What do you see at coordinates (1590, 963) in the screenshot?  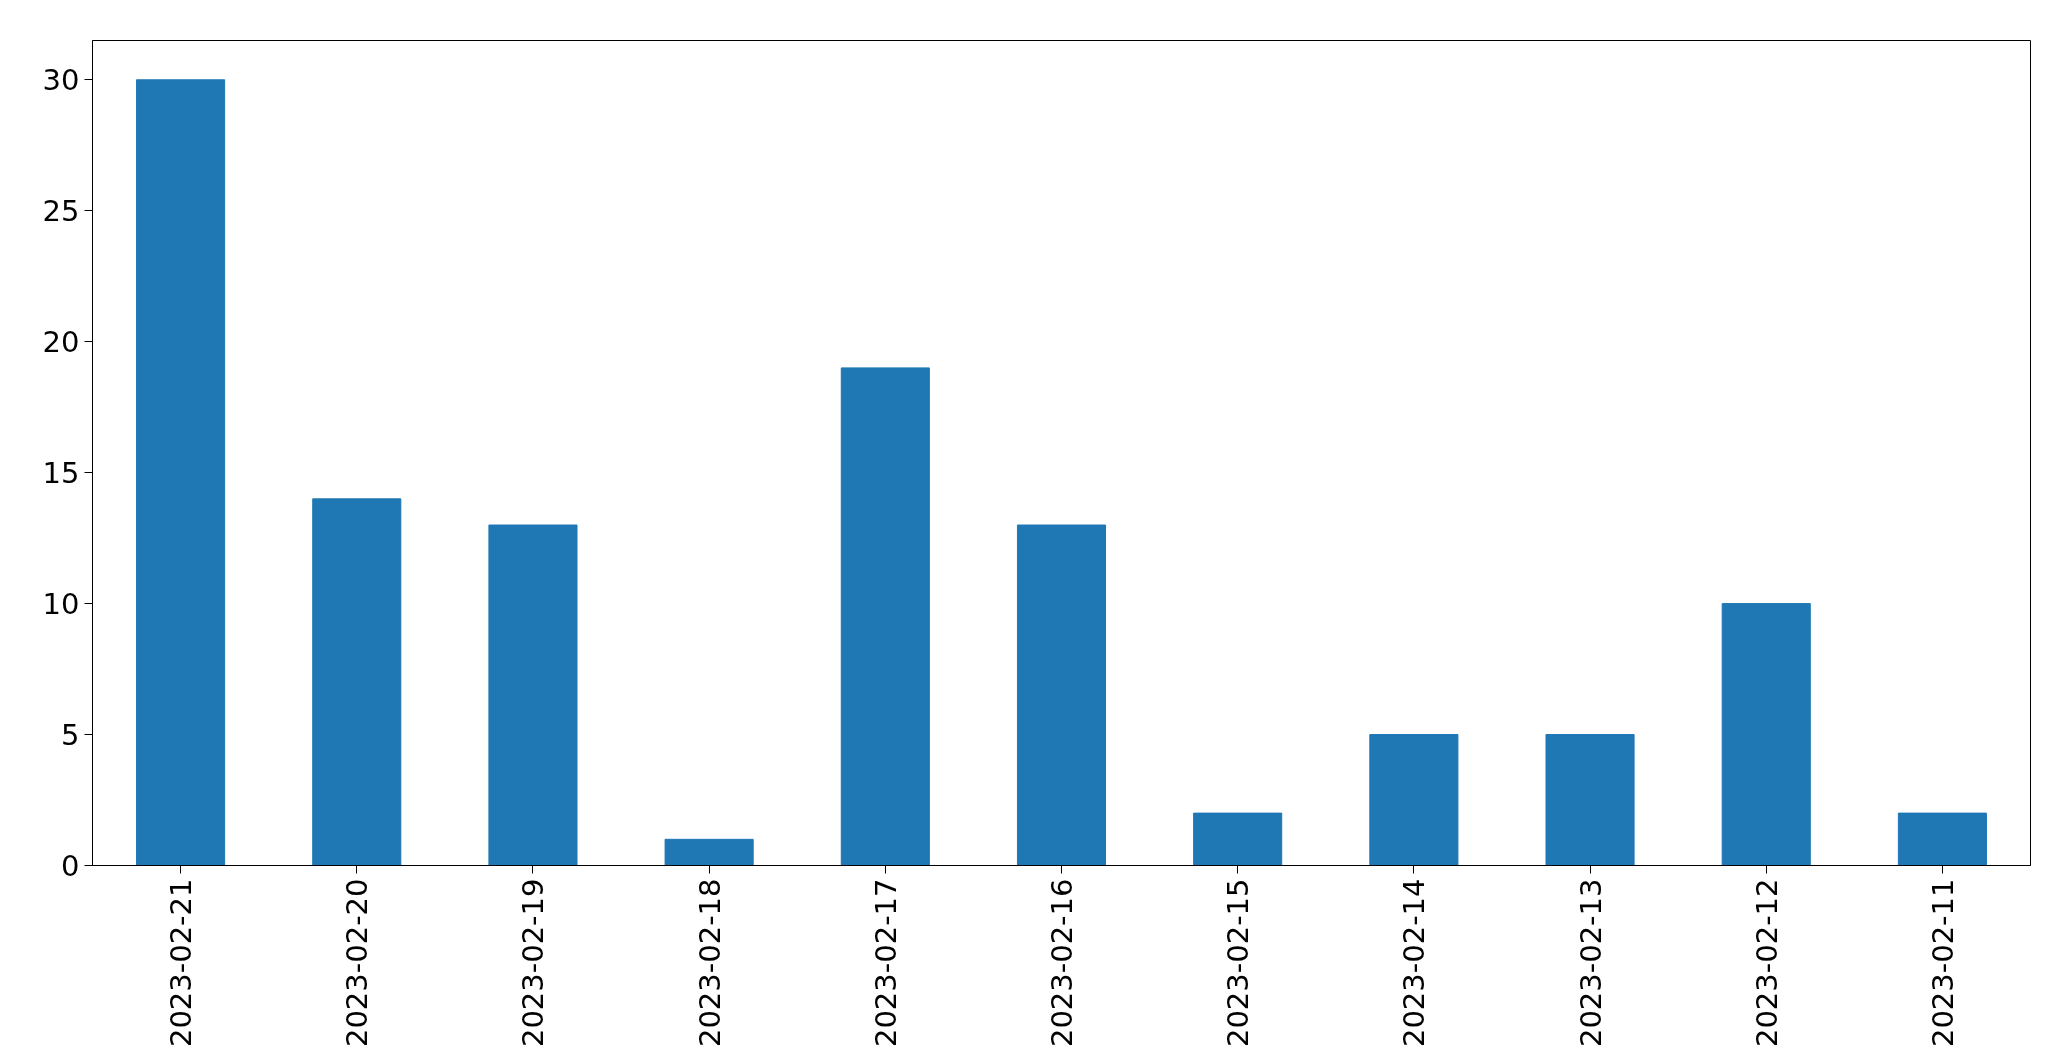 I see `x-tick-label: 2023-02-13` at bounding box center [1590, 963].